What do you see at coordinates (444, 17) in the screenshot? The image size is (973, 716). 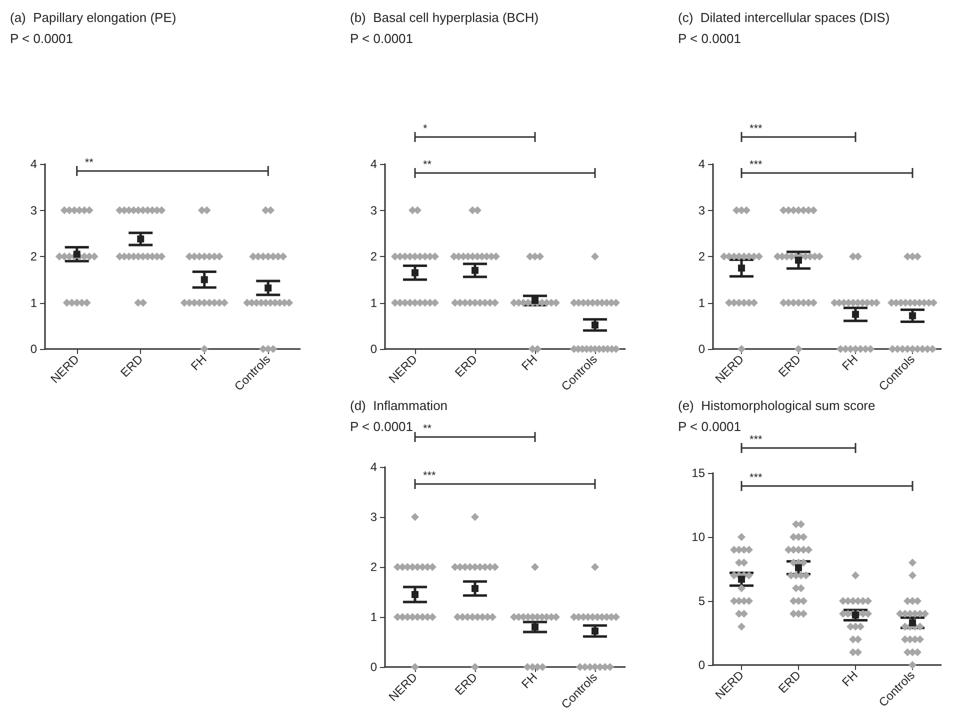 I see `chart-title: (b) Basal cell hyperplasia (BCH)` at bounding box center [444, 17].